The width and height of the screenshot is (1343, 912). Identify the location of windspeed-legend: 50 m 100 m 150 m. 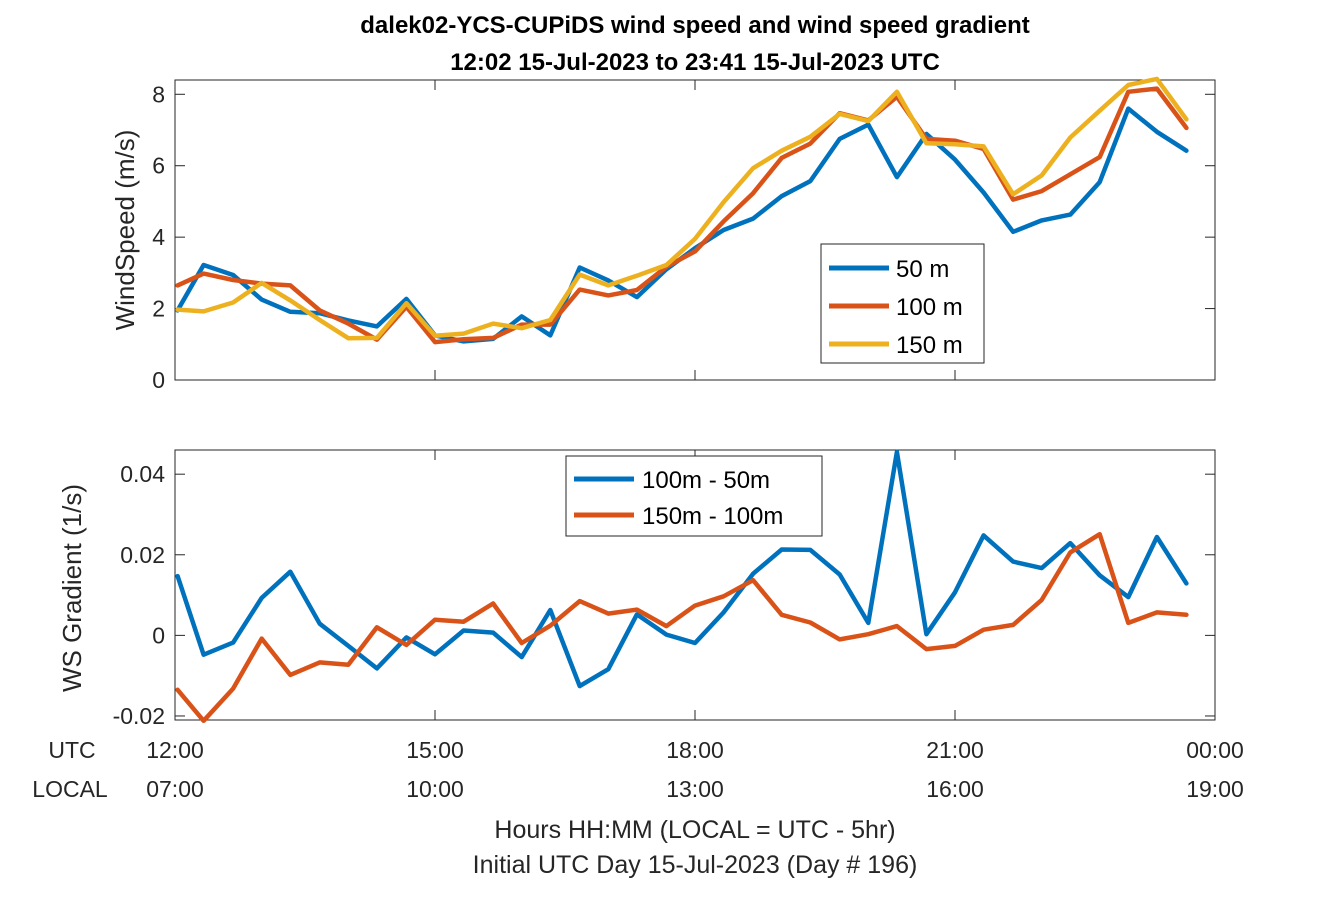
(902, 303).